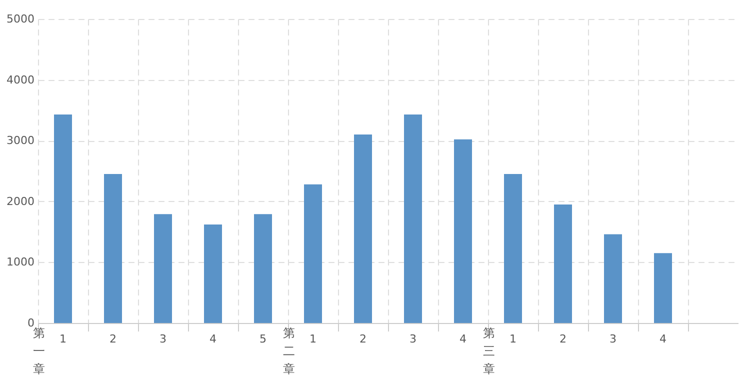  I want to click on y-tick-label: 4000, so click(20, 79).